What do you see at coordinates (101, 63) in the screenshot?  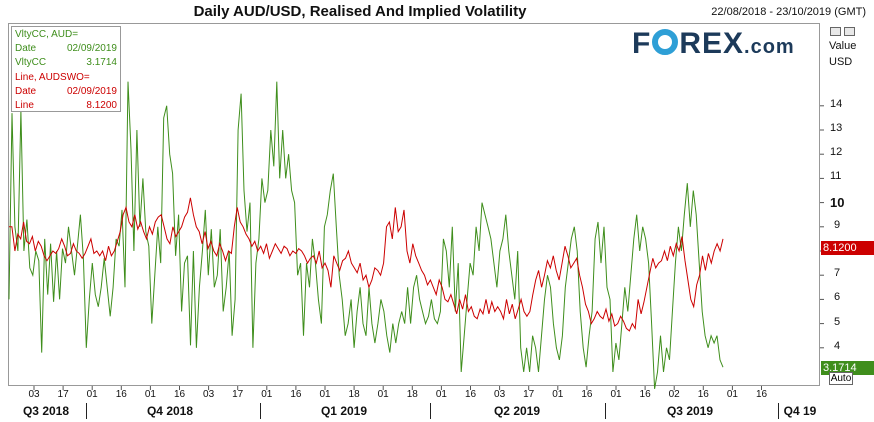 I see `legend-value: 3.1714` at bounding box center [101, 63].